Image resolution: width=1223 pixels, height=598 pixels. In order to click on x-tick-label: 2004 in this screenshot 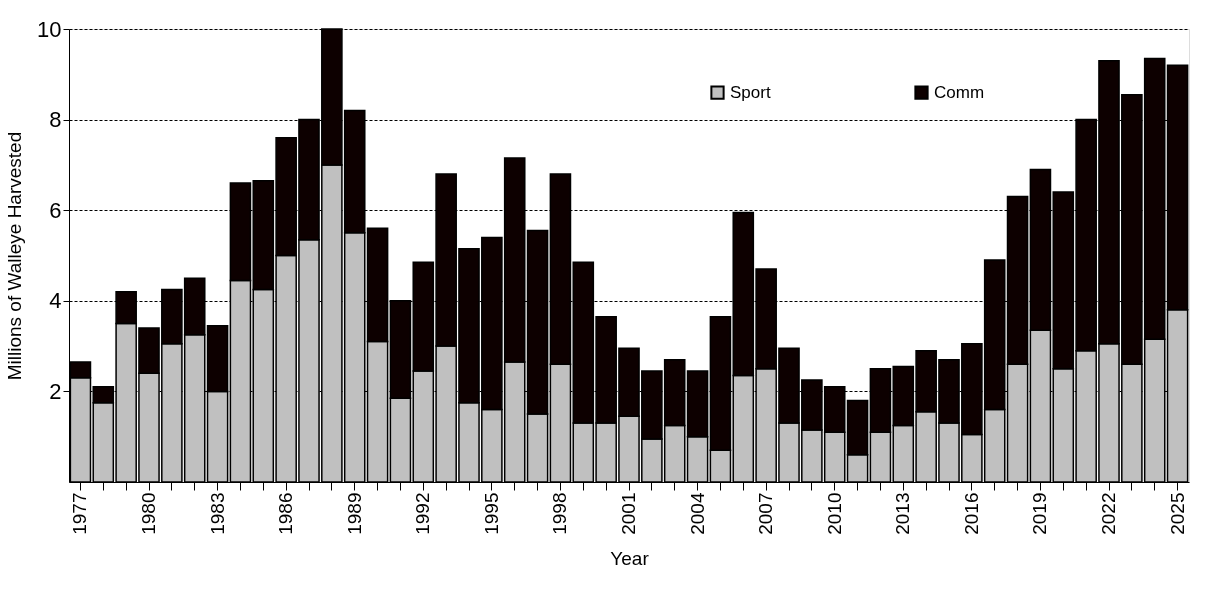, I will do `click(697, 513)`.